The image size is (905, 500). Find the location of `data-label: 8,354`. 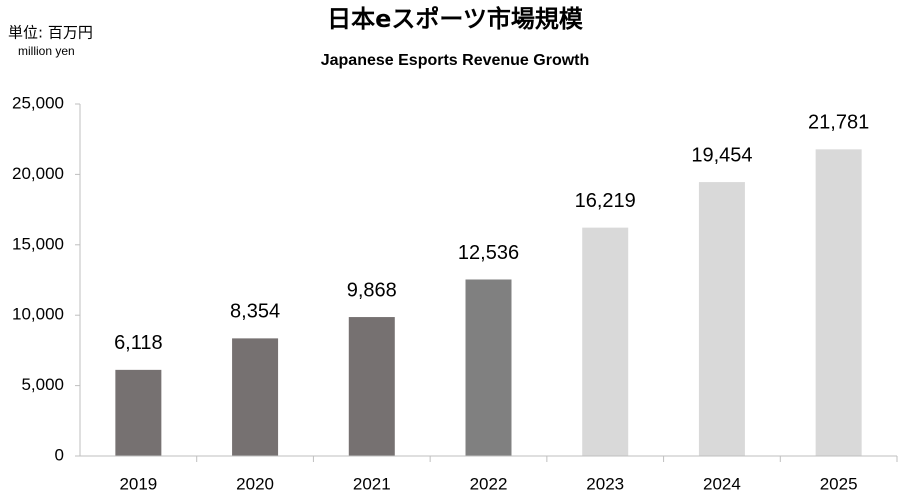

data-label: 8,354 is located at coordinates (255, 312).